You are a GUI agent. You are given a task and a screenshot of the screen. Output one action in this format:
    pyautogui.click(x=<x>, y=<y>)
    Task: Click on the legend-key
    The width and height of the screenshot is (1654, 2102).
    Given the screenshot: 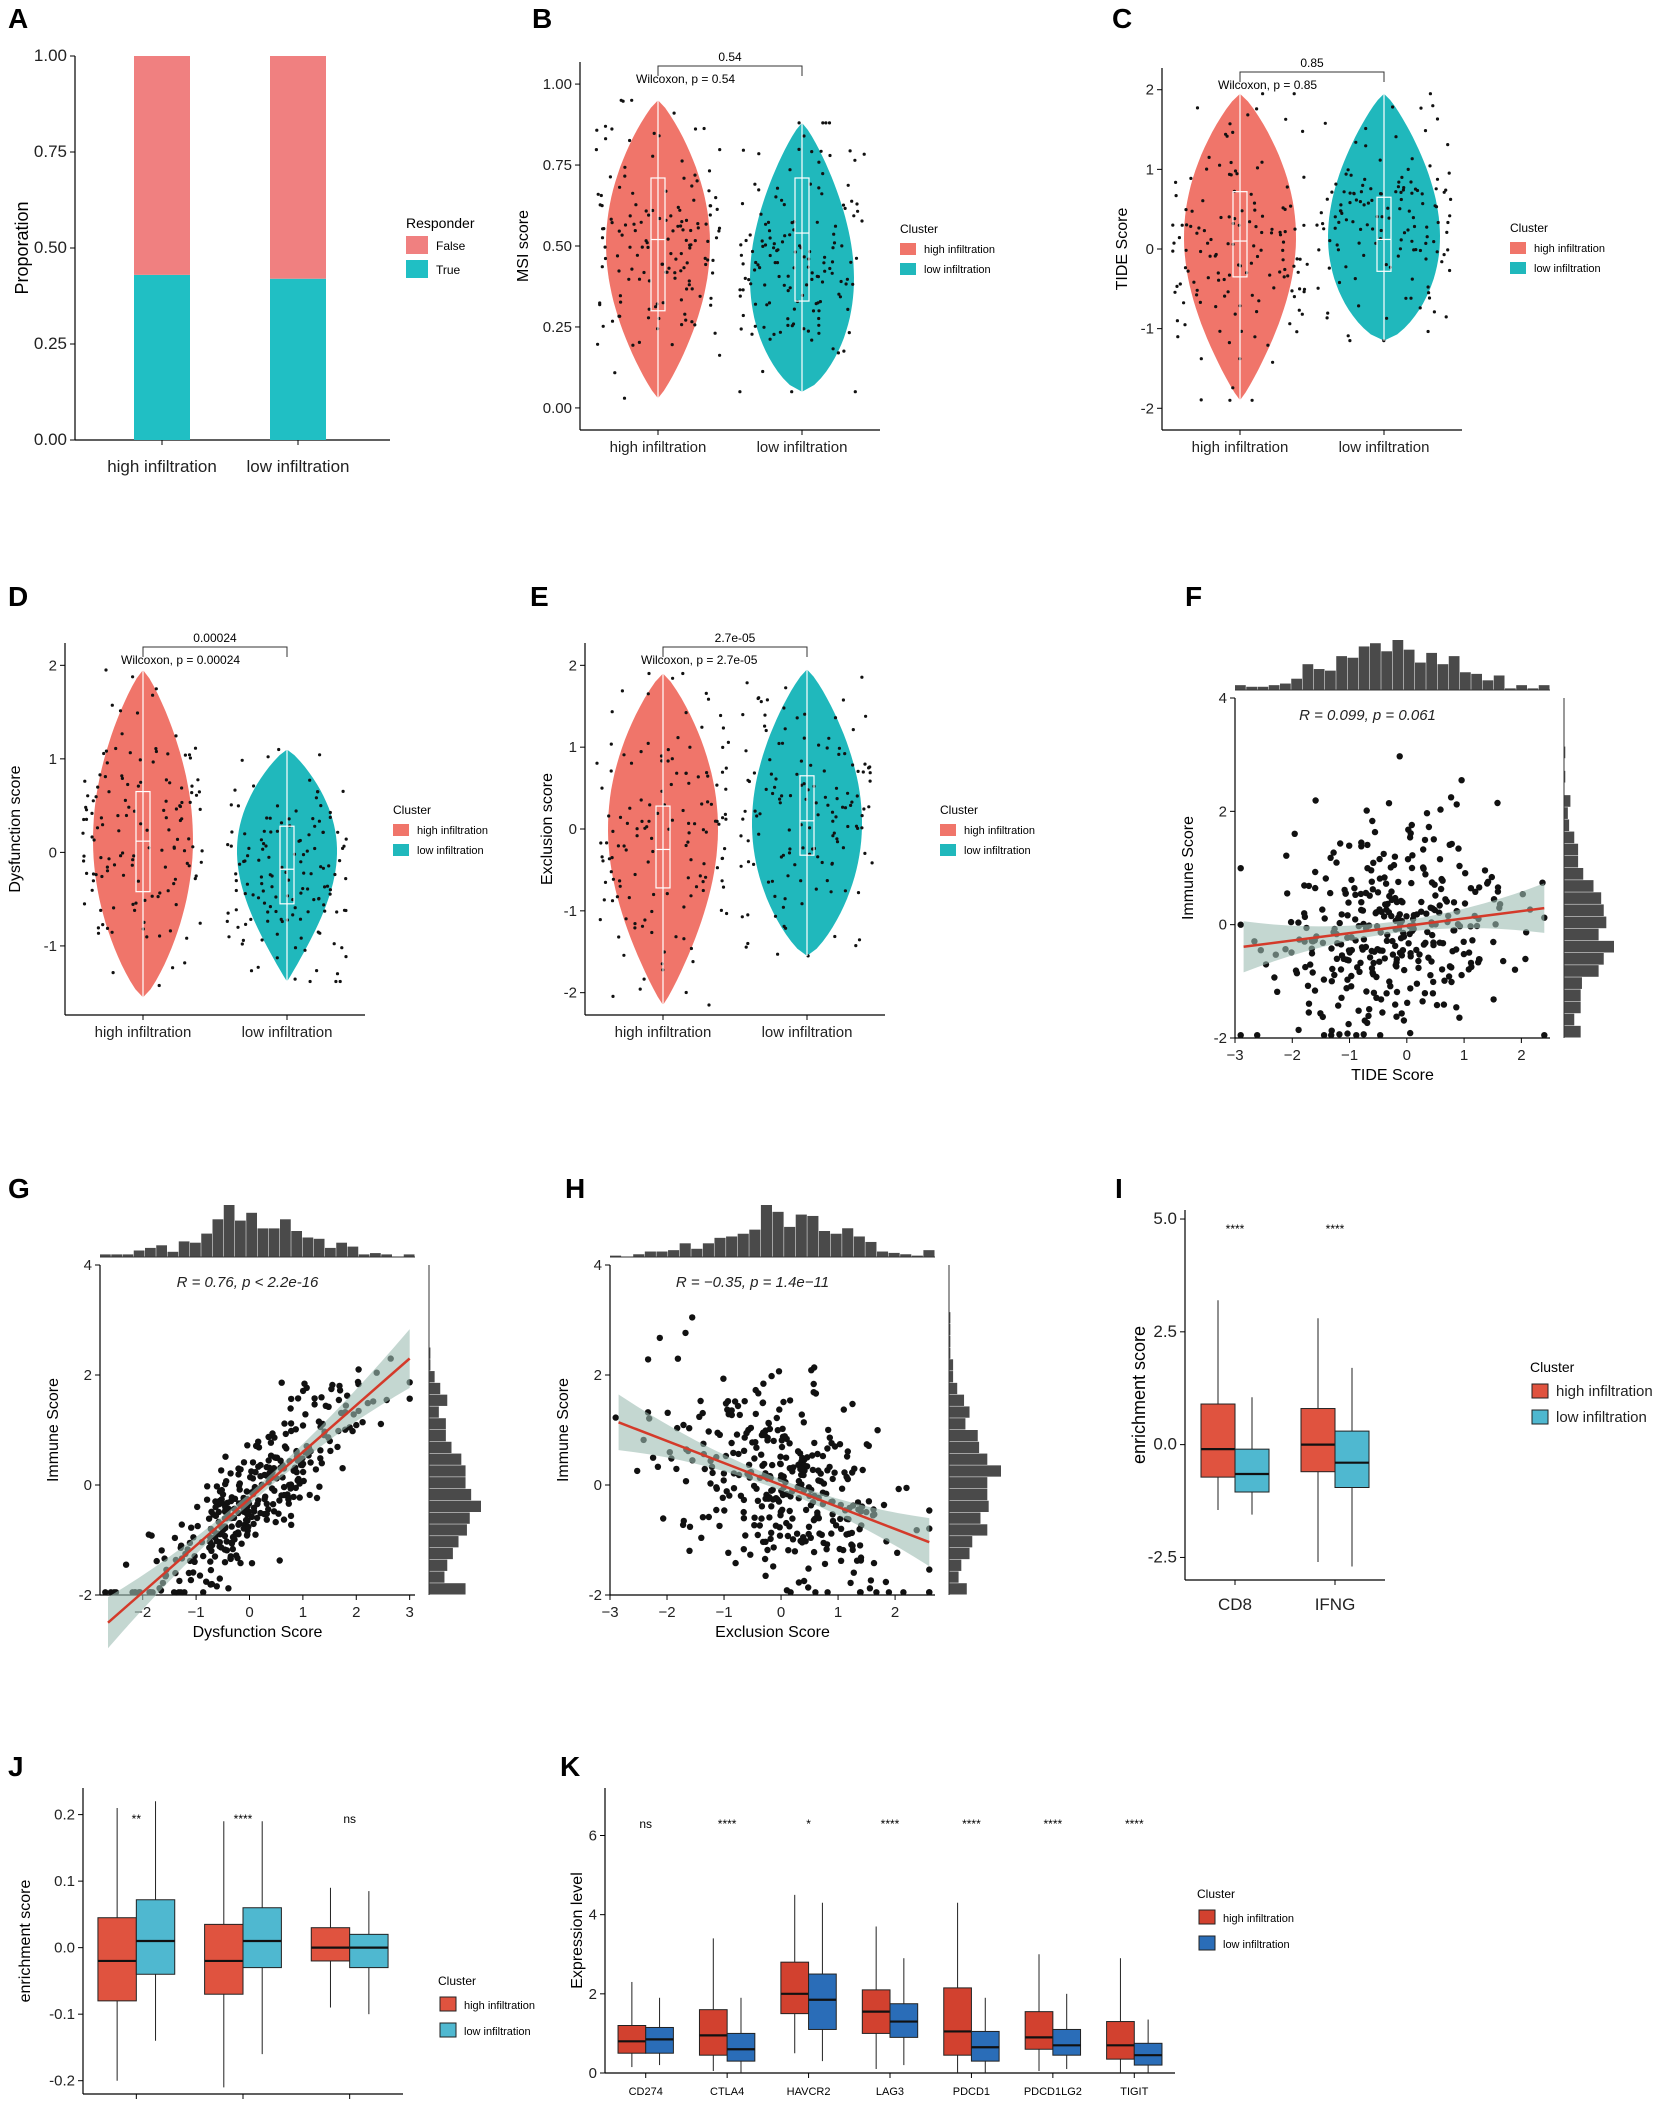 What is the action you would take?
    pyautogui.click(x=948, y=830)
    